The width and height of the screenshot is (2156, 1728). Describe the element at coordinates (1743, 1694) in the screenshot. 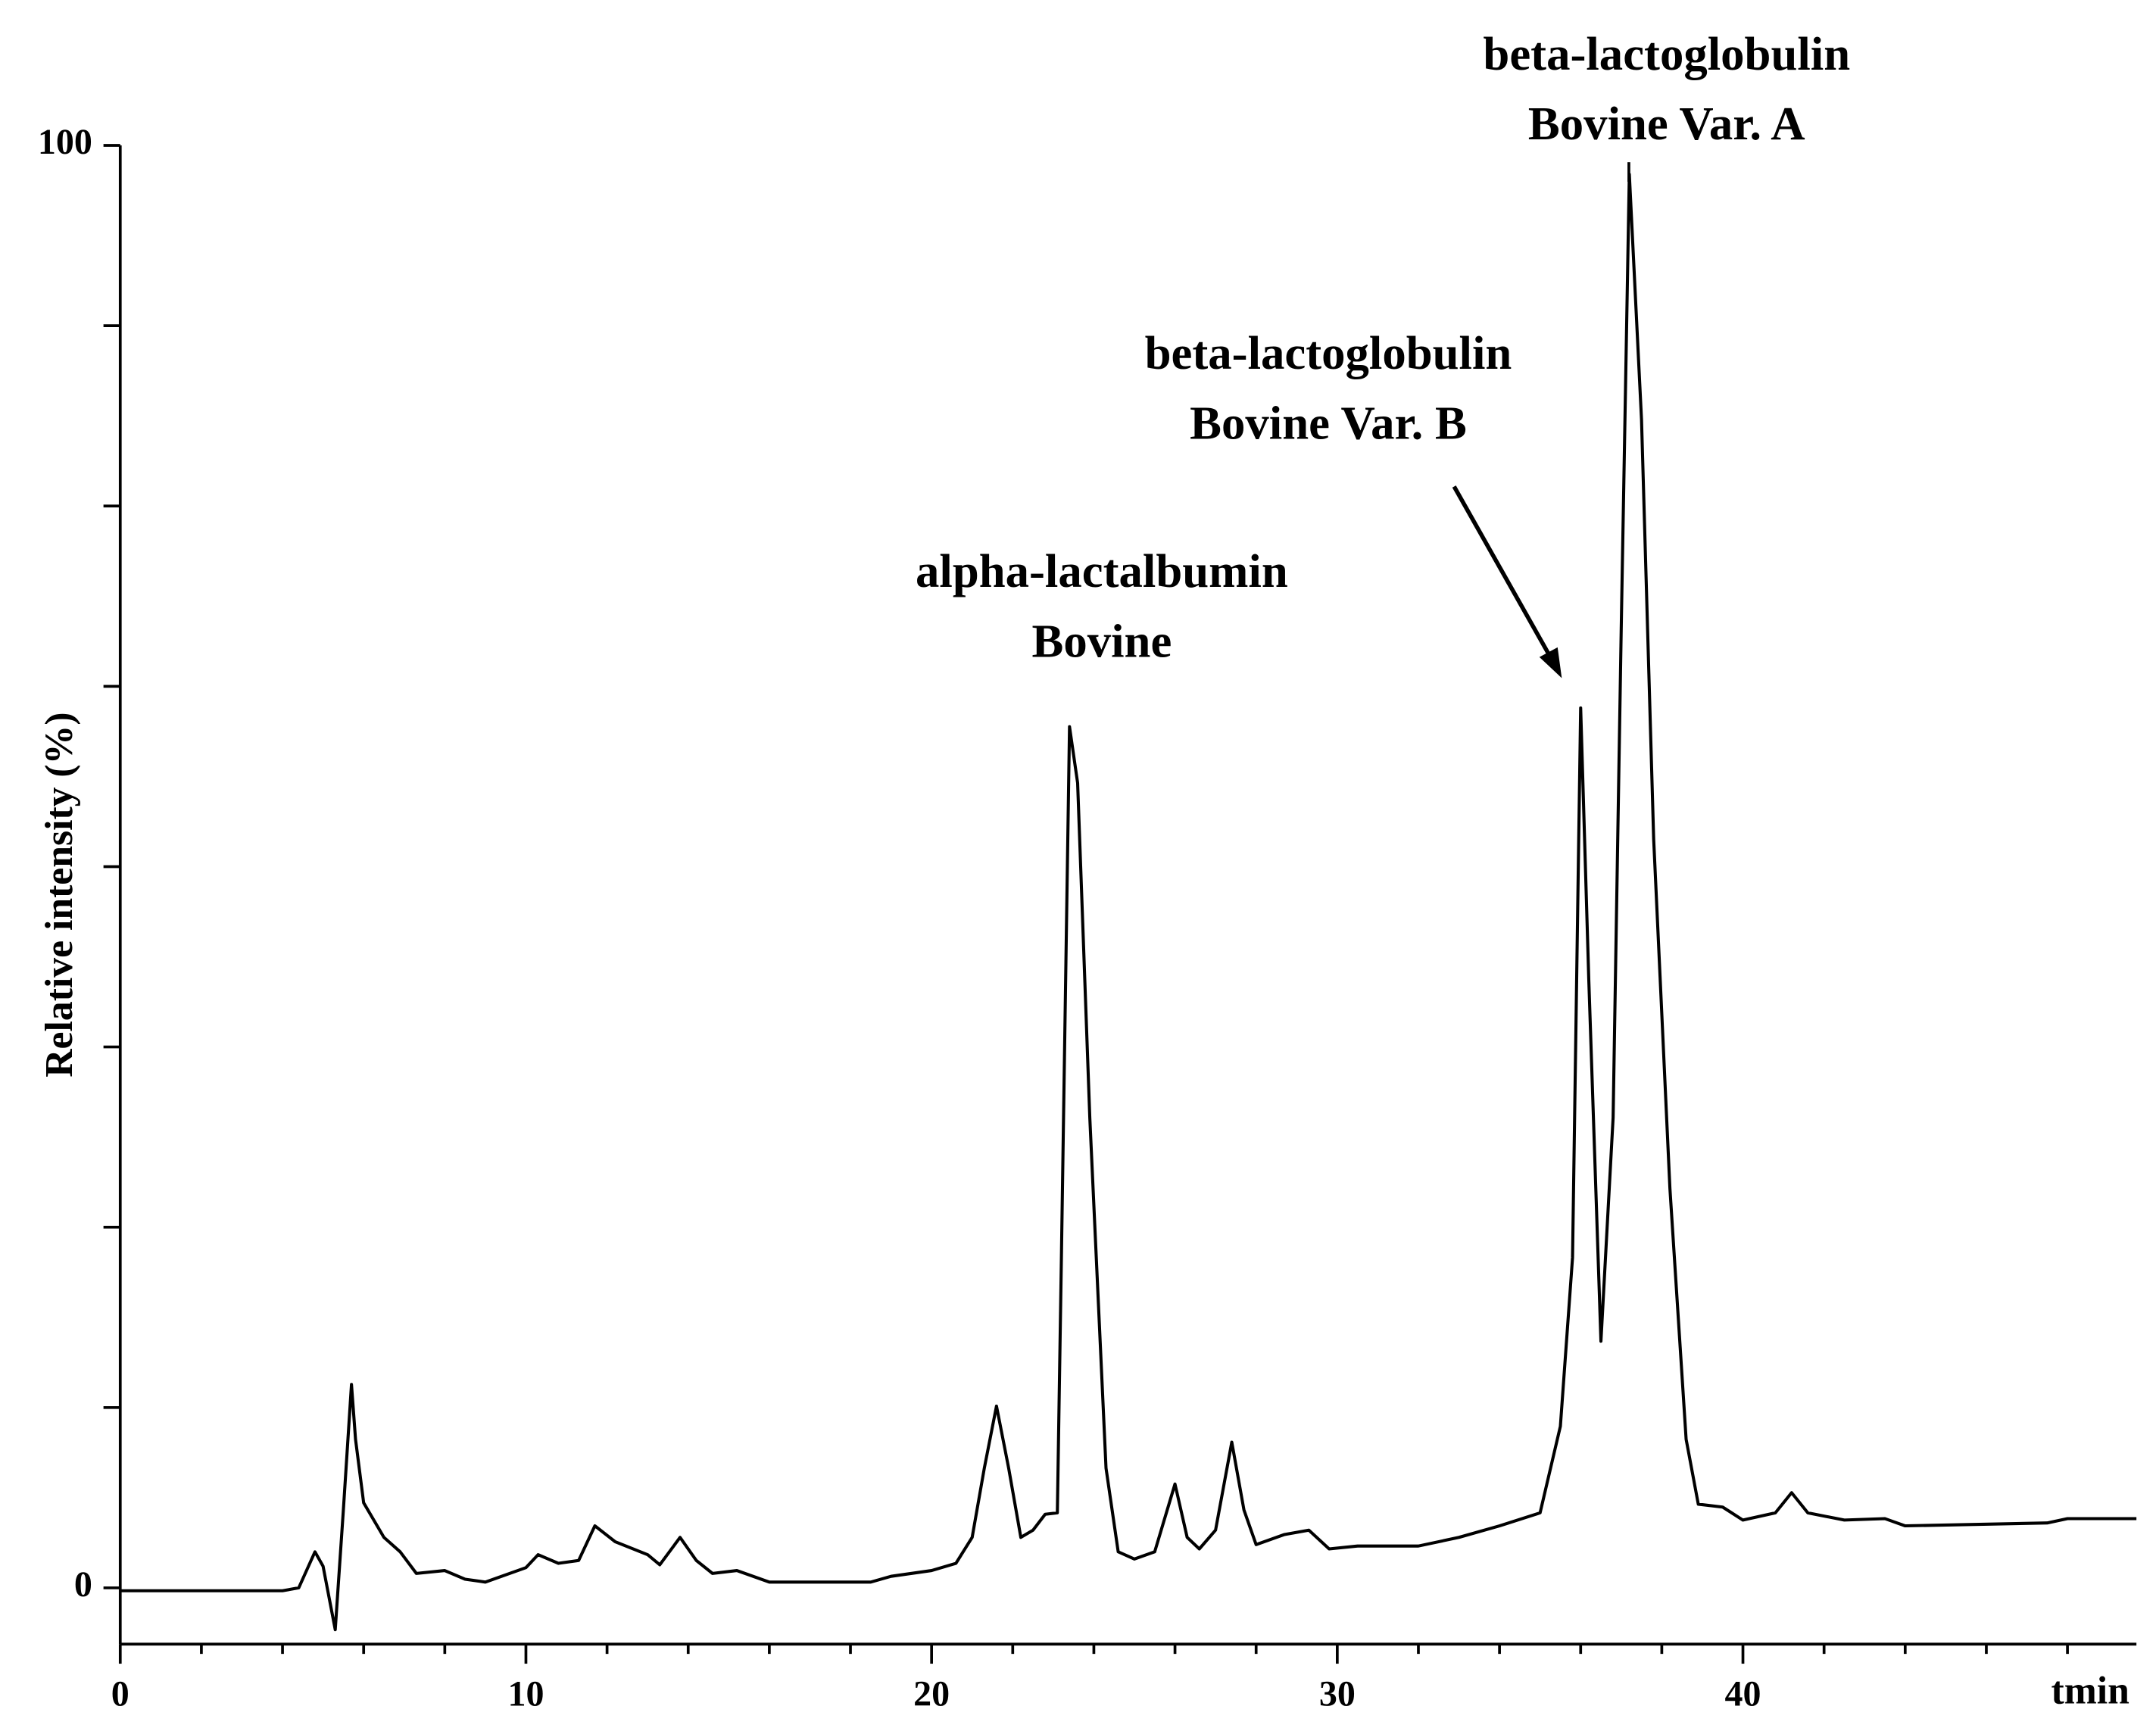

I see `x-tick-label: 40` at that location.